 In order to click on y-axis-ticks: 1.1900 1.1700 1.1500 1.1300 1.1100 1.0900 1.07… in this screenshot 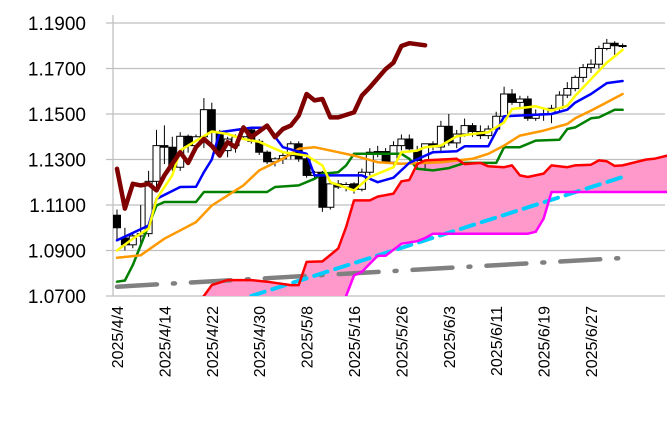, I will do `click(57, 161)`.